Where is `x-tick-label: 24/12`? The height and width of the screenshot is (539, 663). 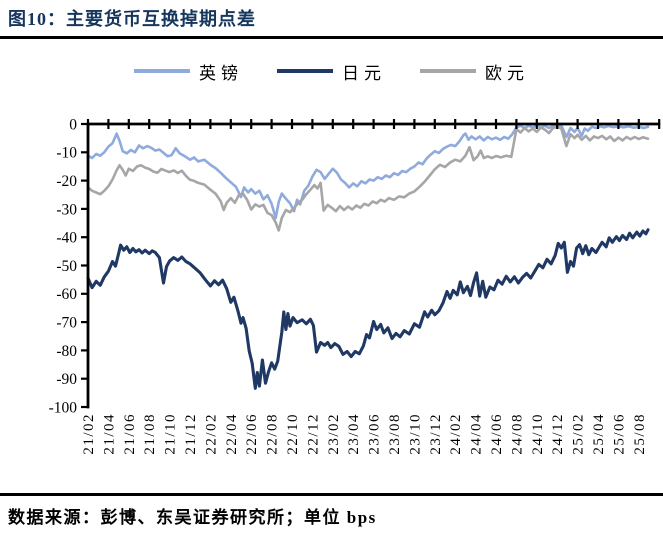 x-tick-label: 24/12 is located at coordinates (558, 434).